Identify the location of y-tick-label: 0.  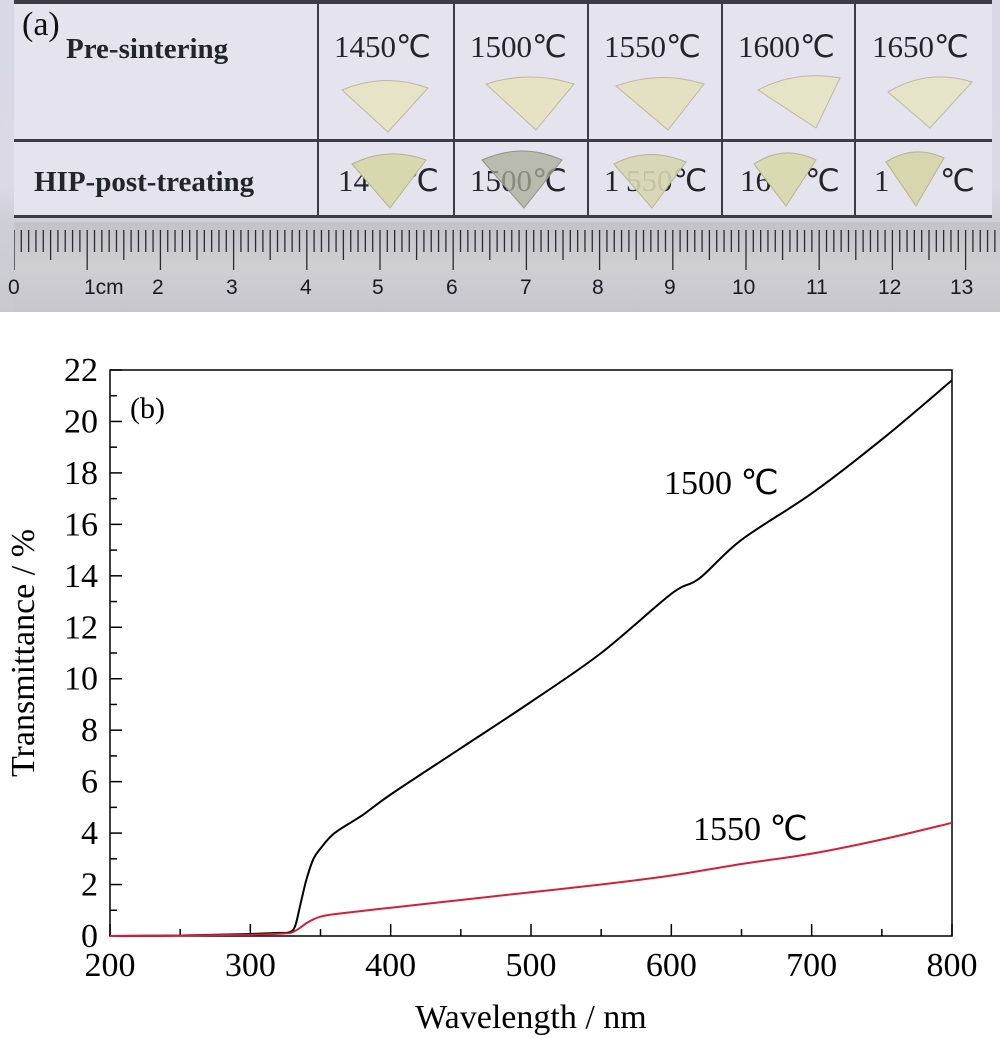
(89, 936).